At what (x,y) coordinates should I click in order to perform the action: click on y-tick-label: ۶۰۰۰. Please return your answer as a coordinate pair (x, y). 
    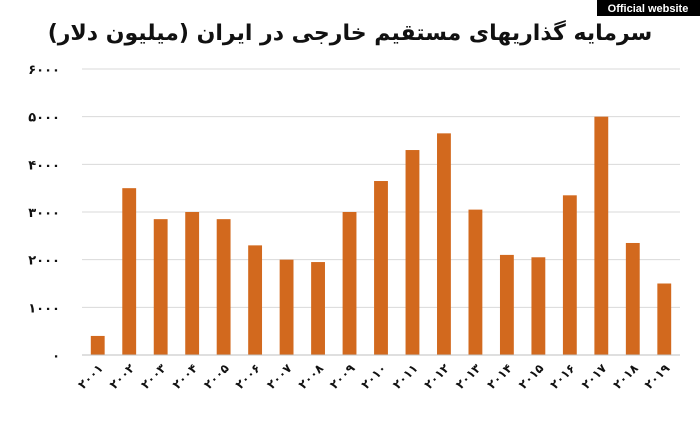
    Looking at the image, I should click on (44, 70).